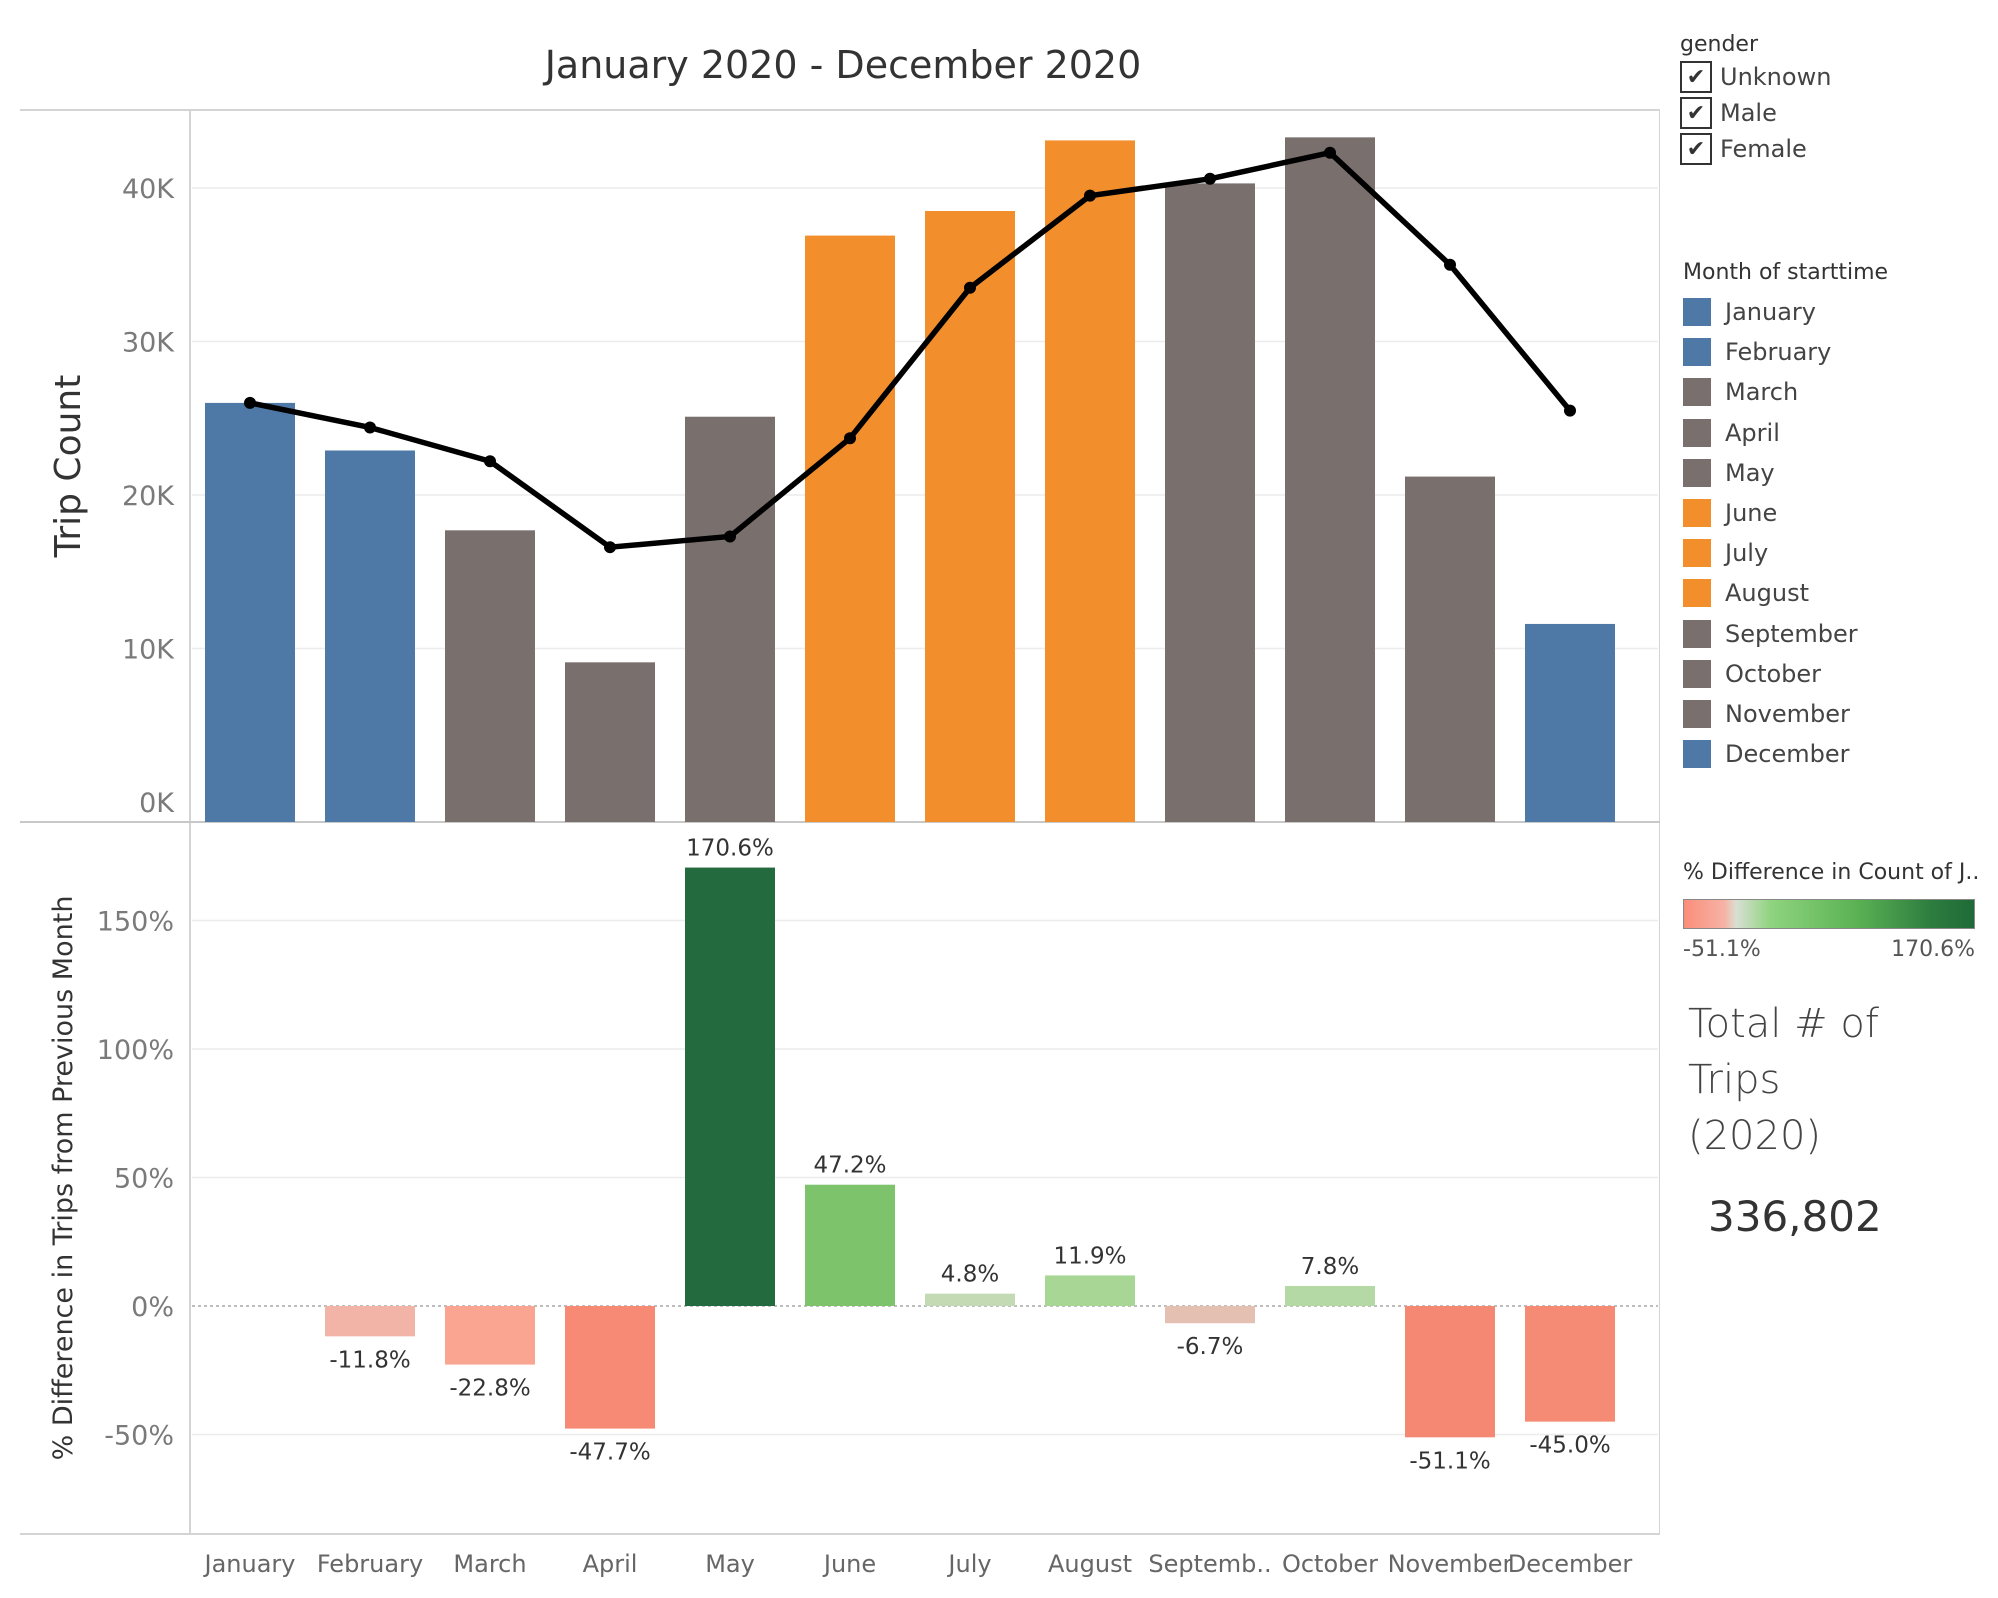 This screenshot has width=1998, height=1598. I want to click on pct-data-label: 11.9%, so click(1089, 1256).